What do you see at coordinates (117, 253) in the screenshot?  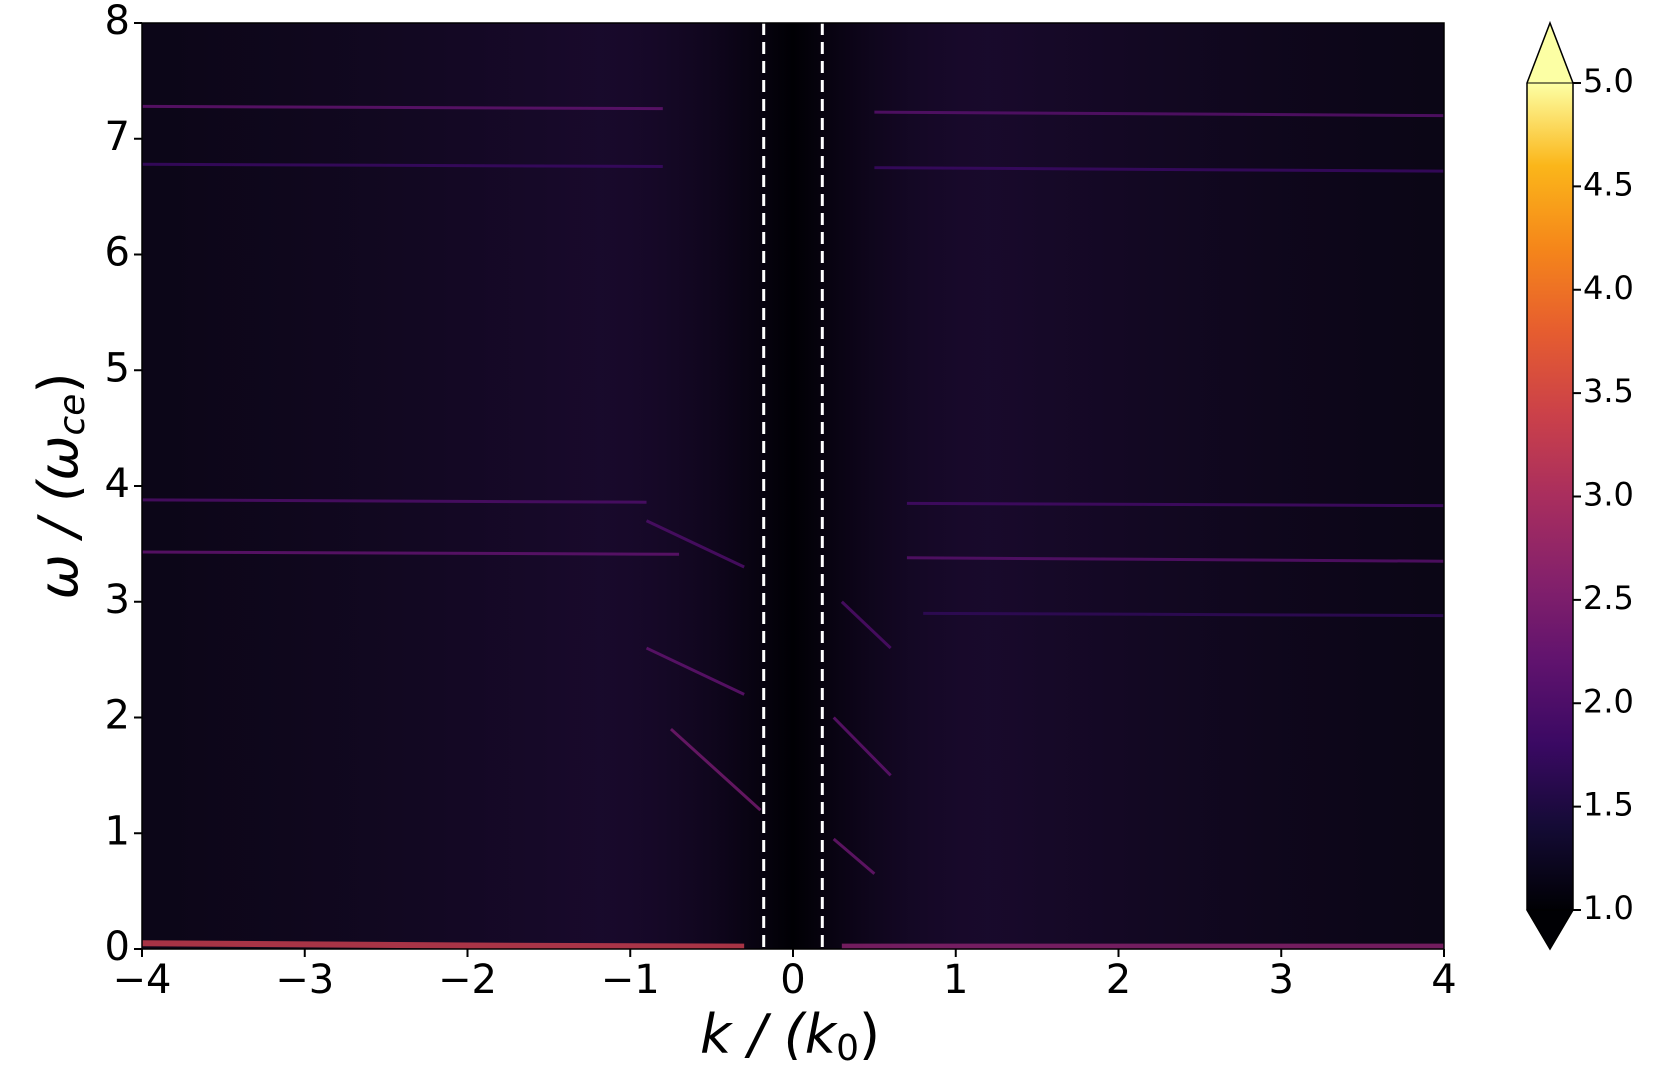 I see `y-tick-label: 6` at bounding box center [117, 253].